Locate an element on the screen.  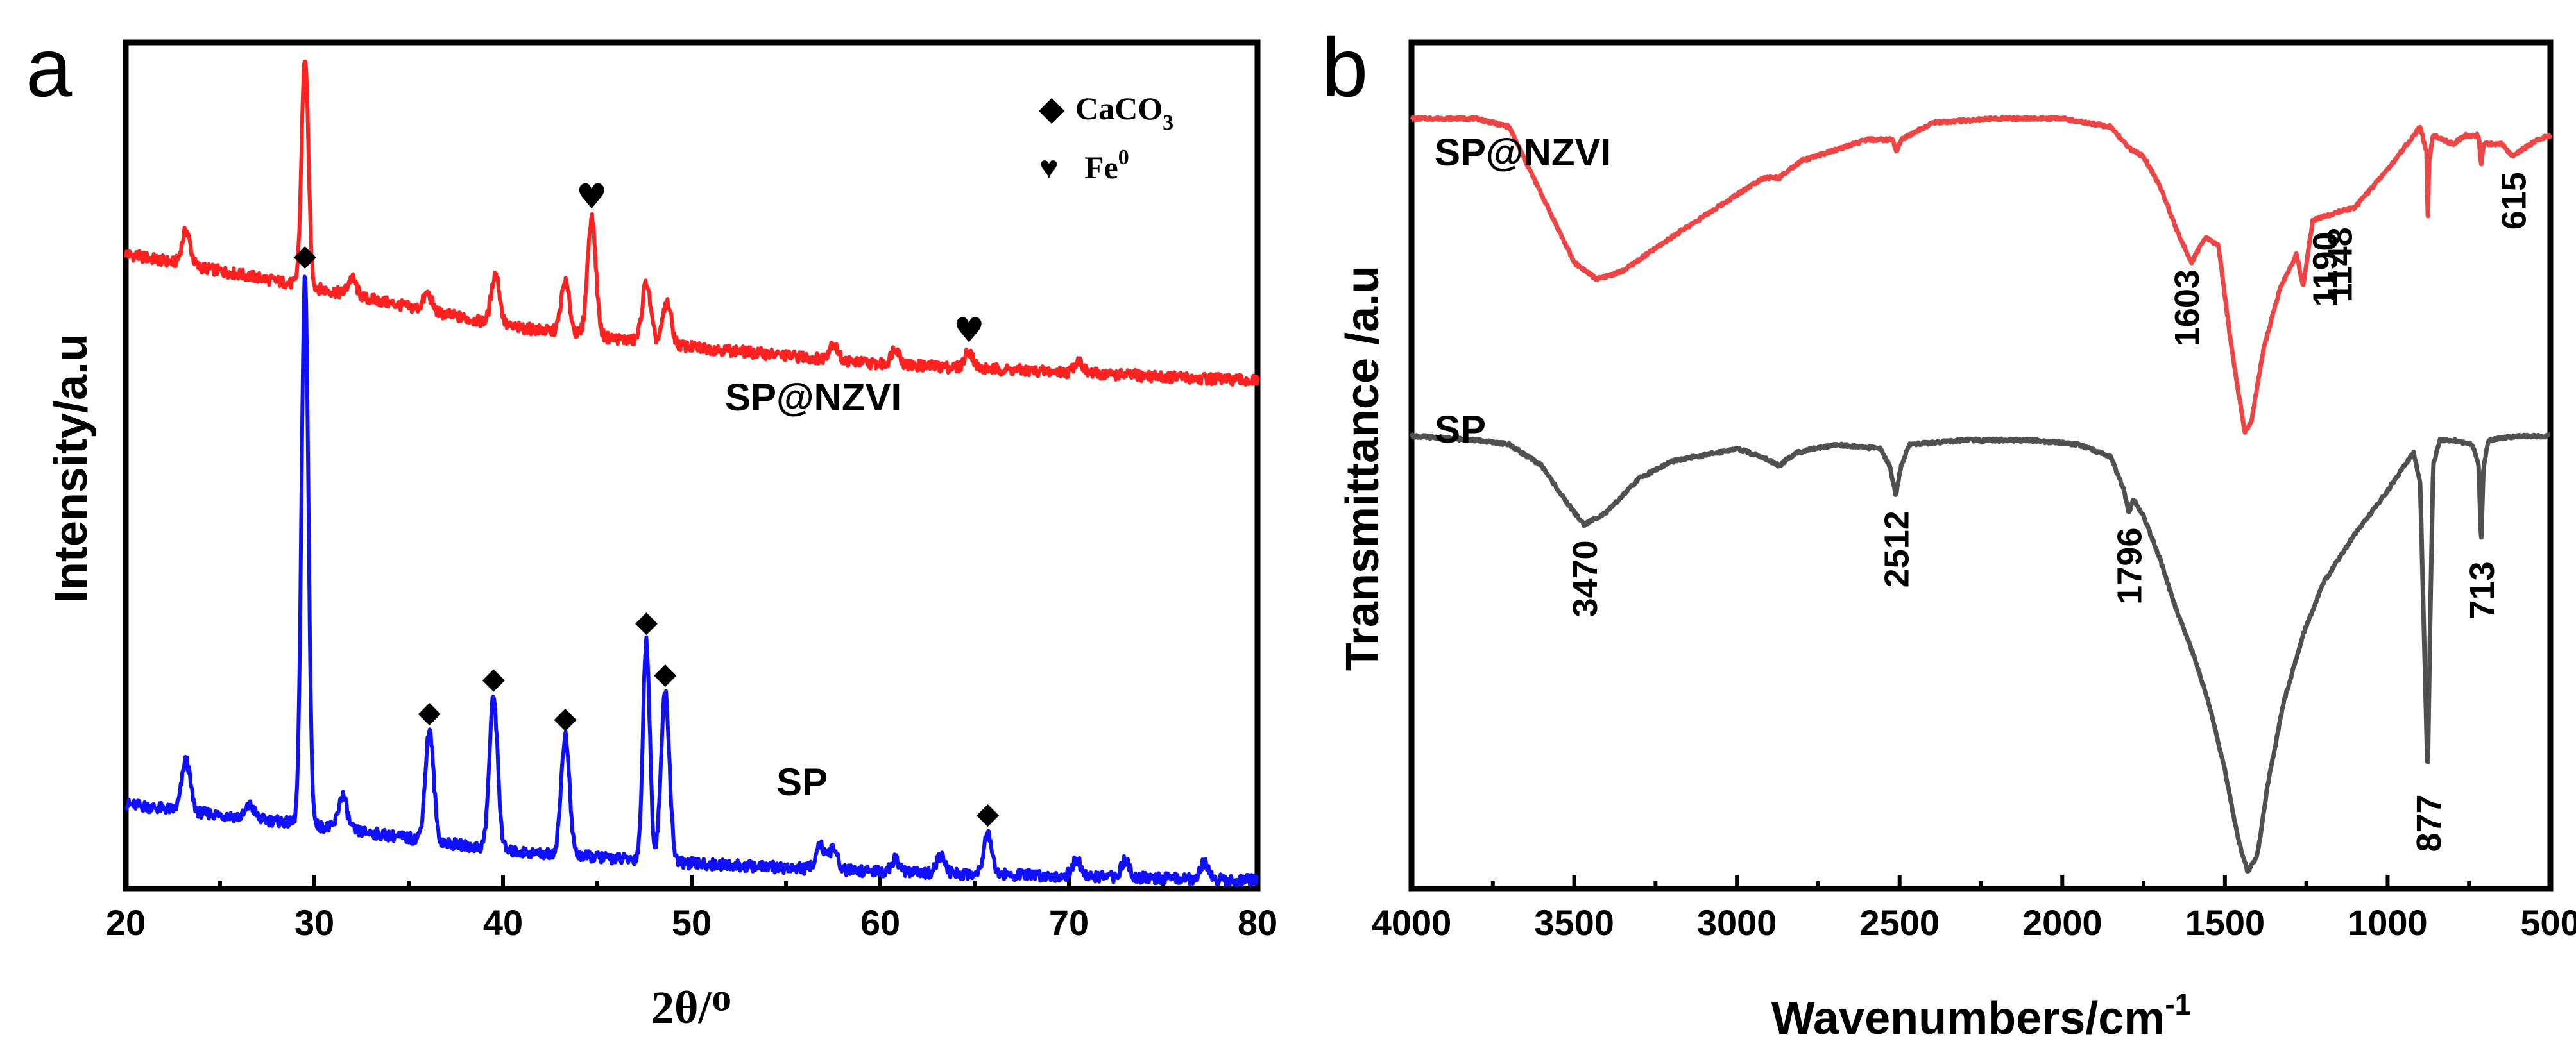
legend-marker-heart: ♥ is located at coordinates (1049, 167).